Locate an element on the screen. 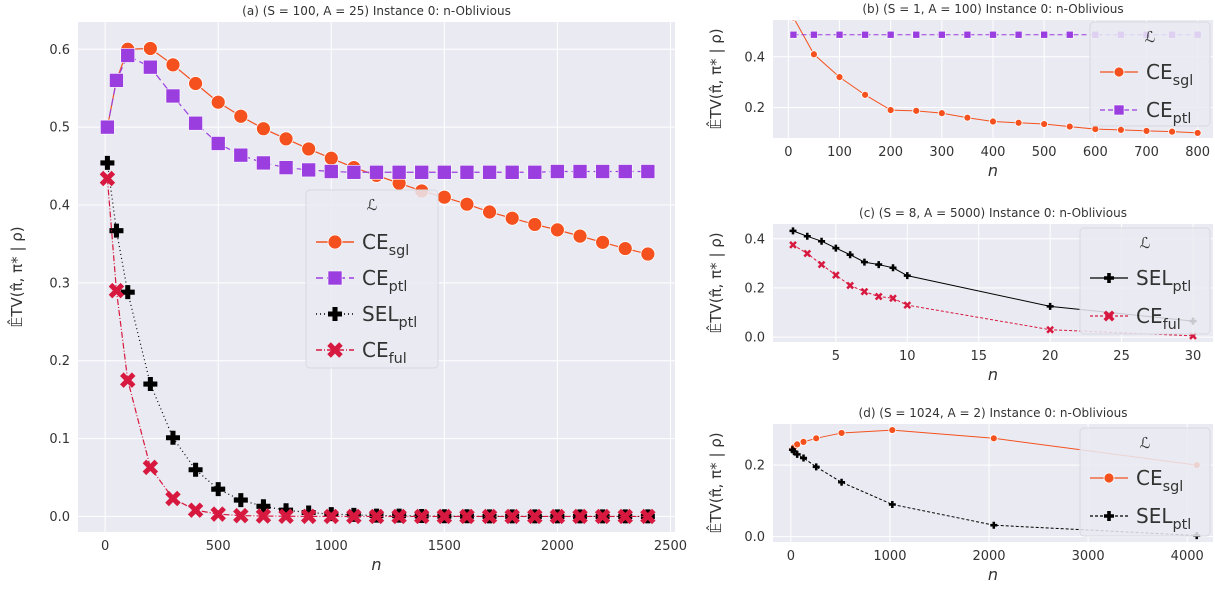  legend-title: ℒ is located at coordinates (1145, 243).